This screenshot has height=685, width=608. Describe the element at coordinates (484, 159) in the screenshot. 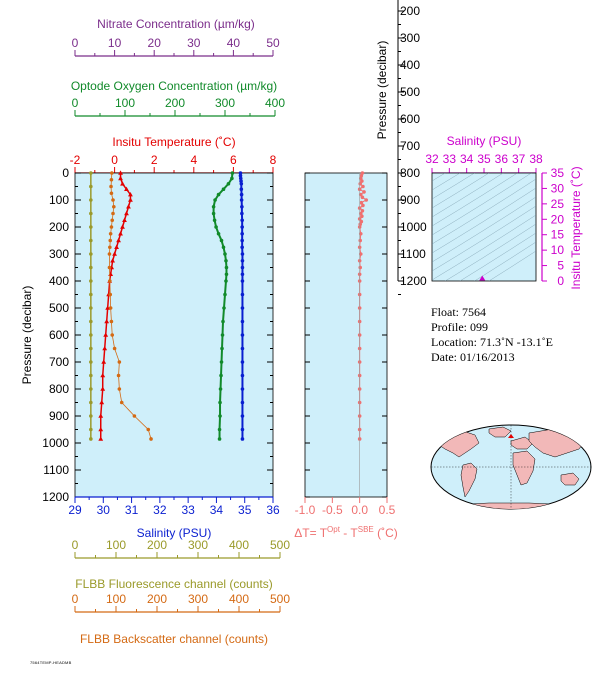

I see `ts-salinity-tick-label: 35` at that location.